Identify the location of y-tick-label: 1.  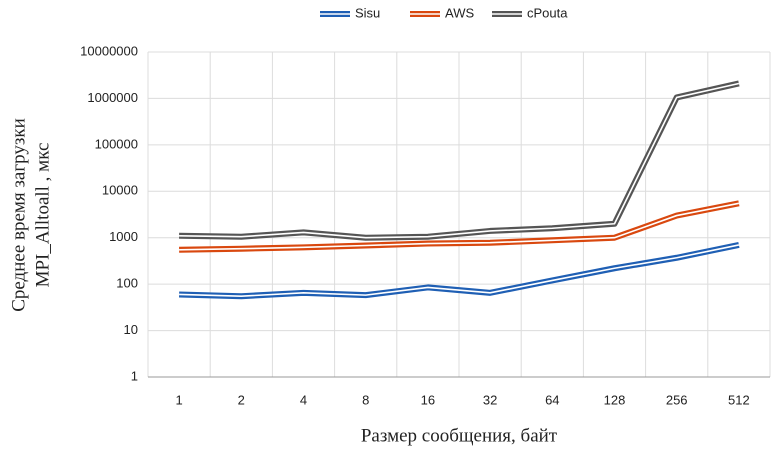
(134, 375).